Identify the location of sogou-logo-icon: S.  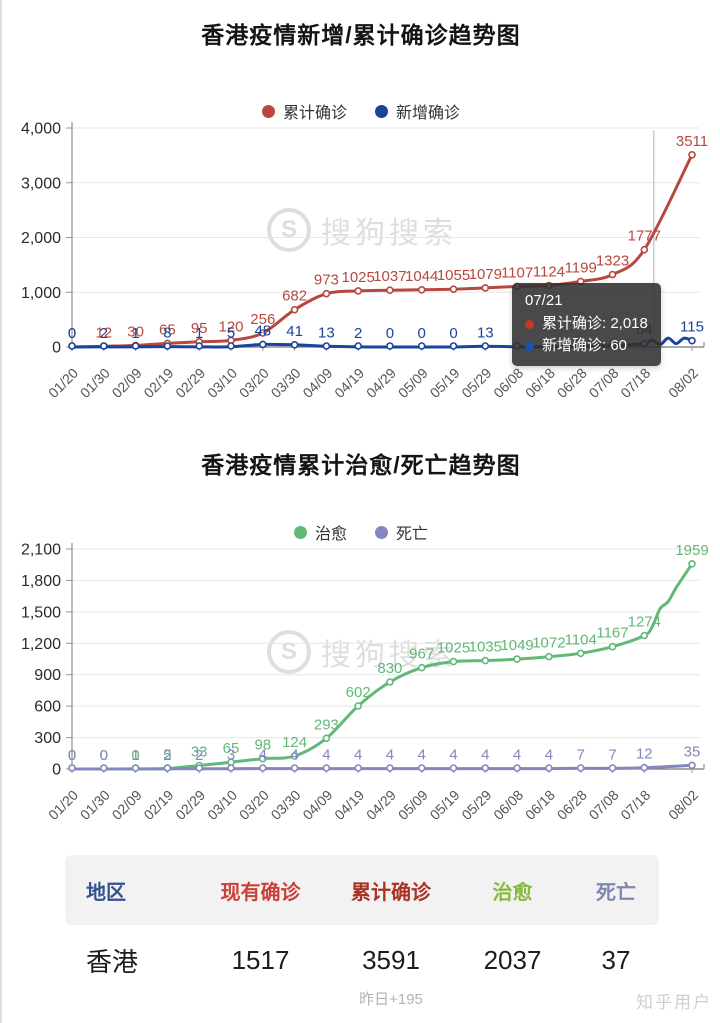
(289, 652).